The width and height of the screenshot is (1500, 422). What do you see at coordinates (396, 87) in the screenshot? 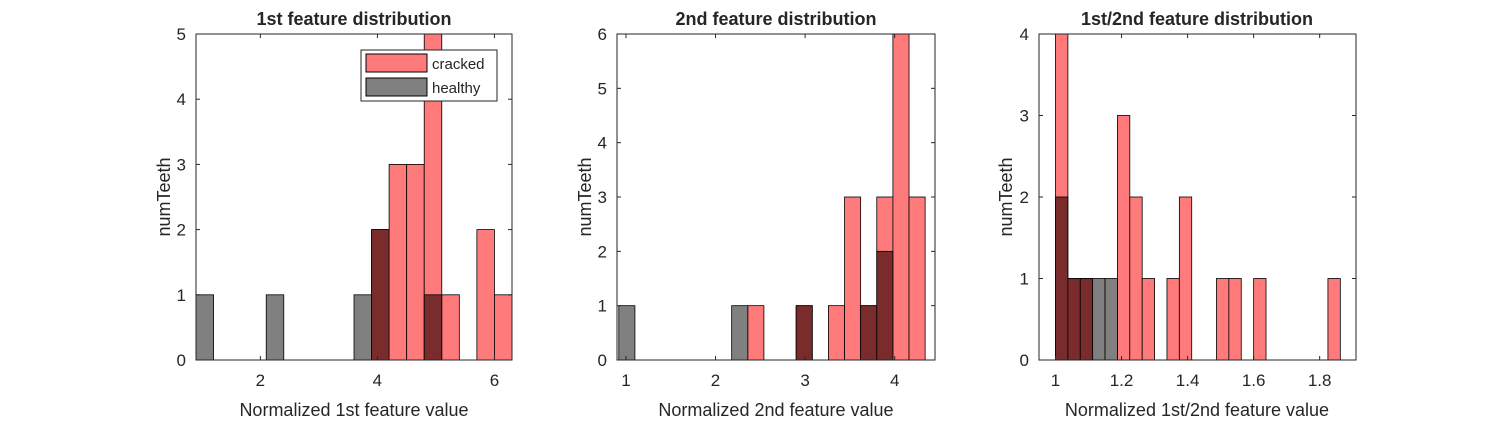
I see `legend-swatch-healthy` at bounding box center [396, 87].